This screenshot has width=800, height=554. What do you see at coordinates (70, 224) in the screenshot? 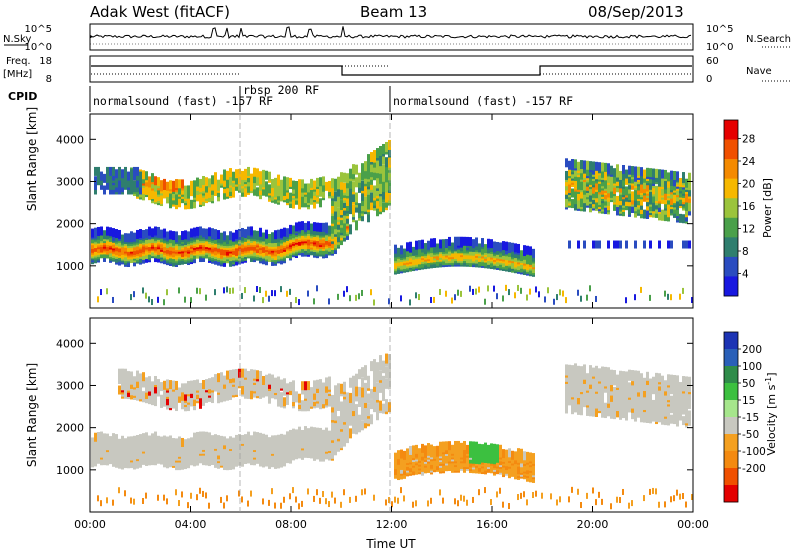
I see `y-tick-label: 2000` at bounding box center [70, 224].